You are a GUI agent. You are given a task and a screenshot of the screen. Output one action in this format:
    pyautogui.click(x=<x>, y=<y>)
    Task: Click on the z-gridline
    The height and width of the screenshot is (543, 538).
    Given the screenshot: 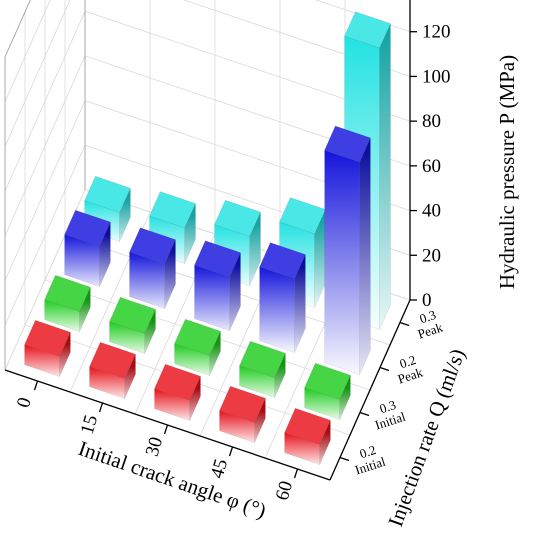 What is the action you would take?
    pyautogui.click(x=207, y=51)
    